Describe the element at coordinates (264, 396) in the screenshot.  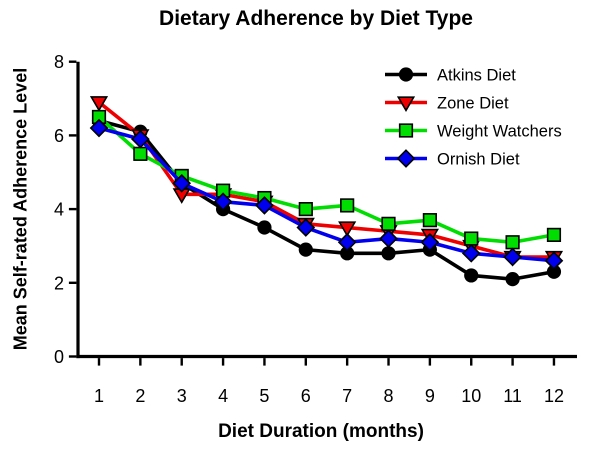
I see `x-tick-label: 5` at that location.